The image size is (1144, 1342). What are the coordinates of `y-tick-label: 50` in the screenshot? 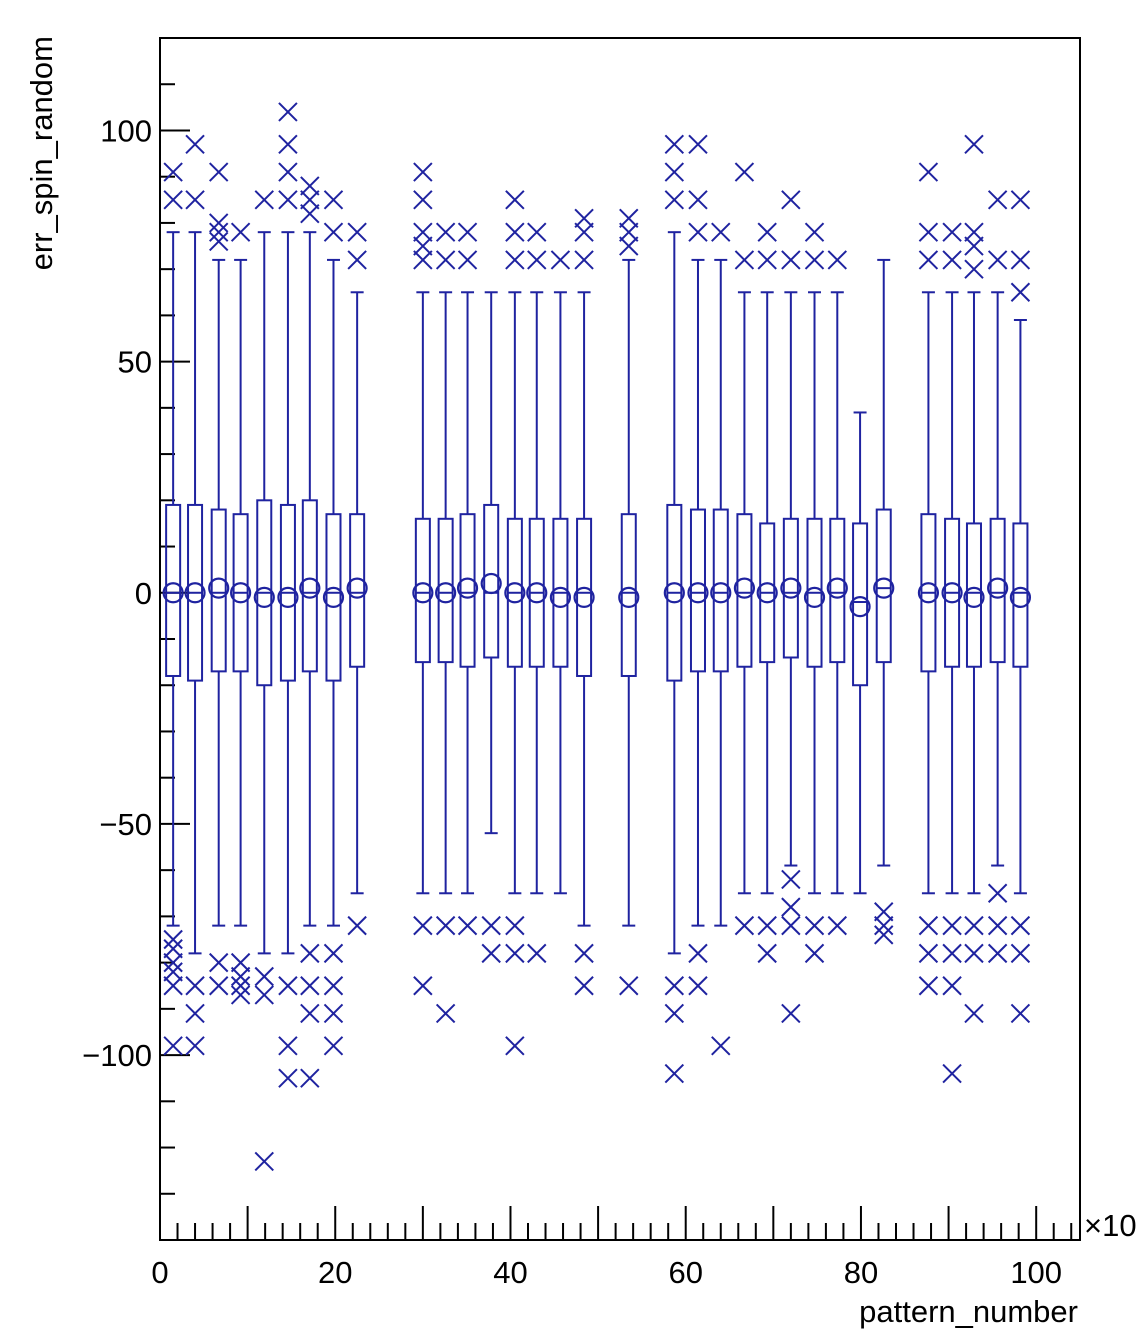 It's located at (135, 362).